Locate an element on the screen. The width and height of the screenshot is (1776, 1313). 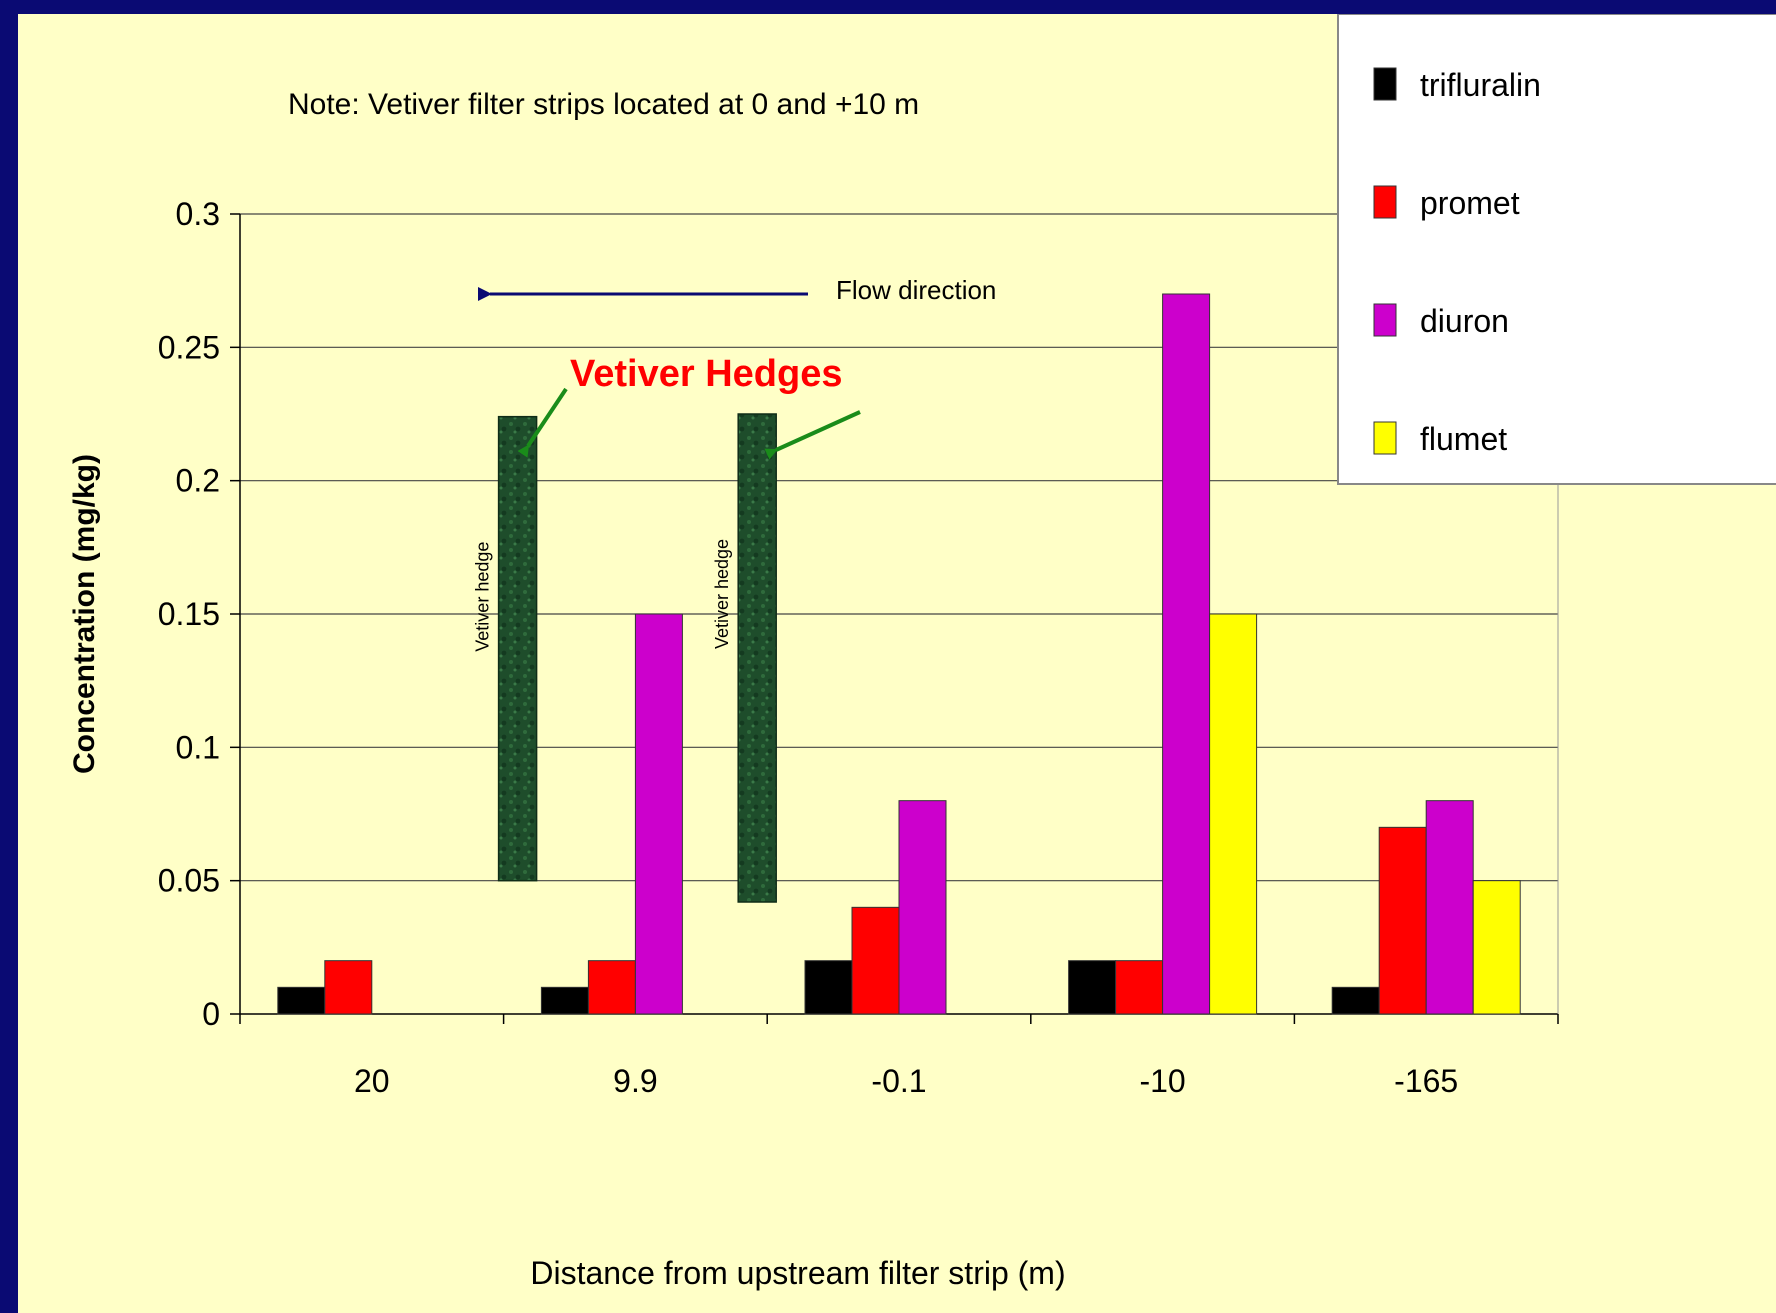
bar-promet--10 is located at coordinates (1139, 987).